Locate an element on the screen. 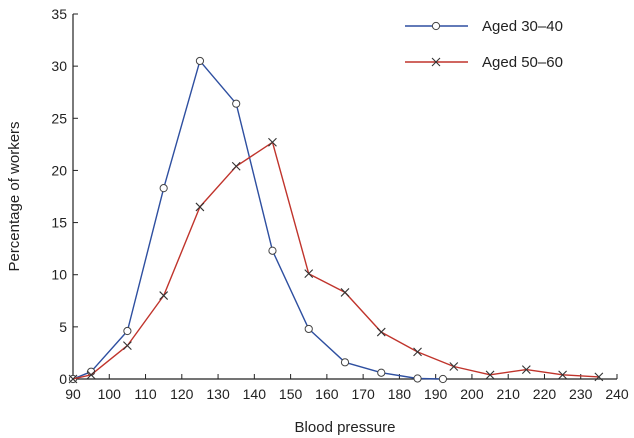 This screenshot has width=634, height=438. legend-label: Aged 30–40 is located at coordinates (522, 26).